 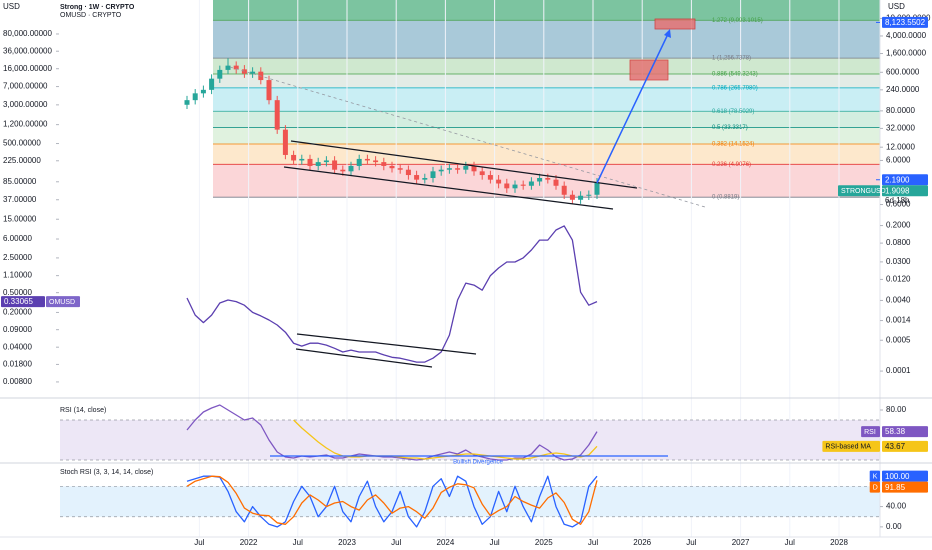 I want to click on y-tick-label: 1.10000, so click(x=17, y=275).